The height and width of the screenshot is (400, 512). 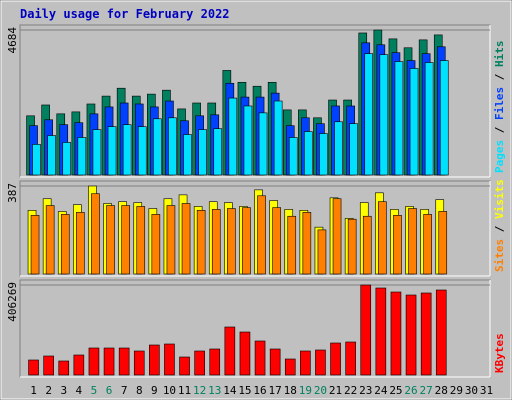 What do you see at coordinates (290, 390) in the screenshot?
I see `x-tick-label: 18` at bounding box center [290, 390].